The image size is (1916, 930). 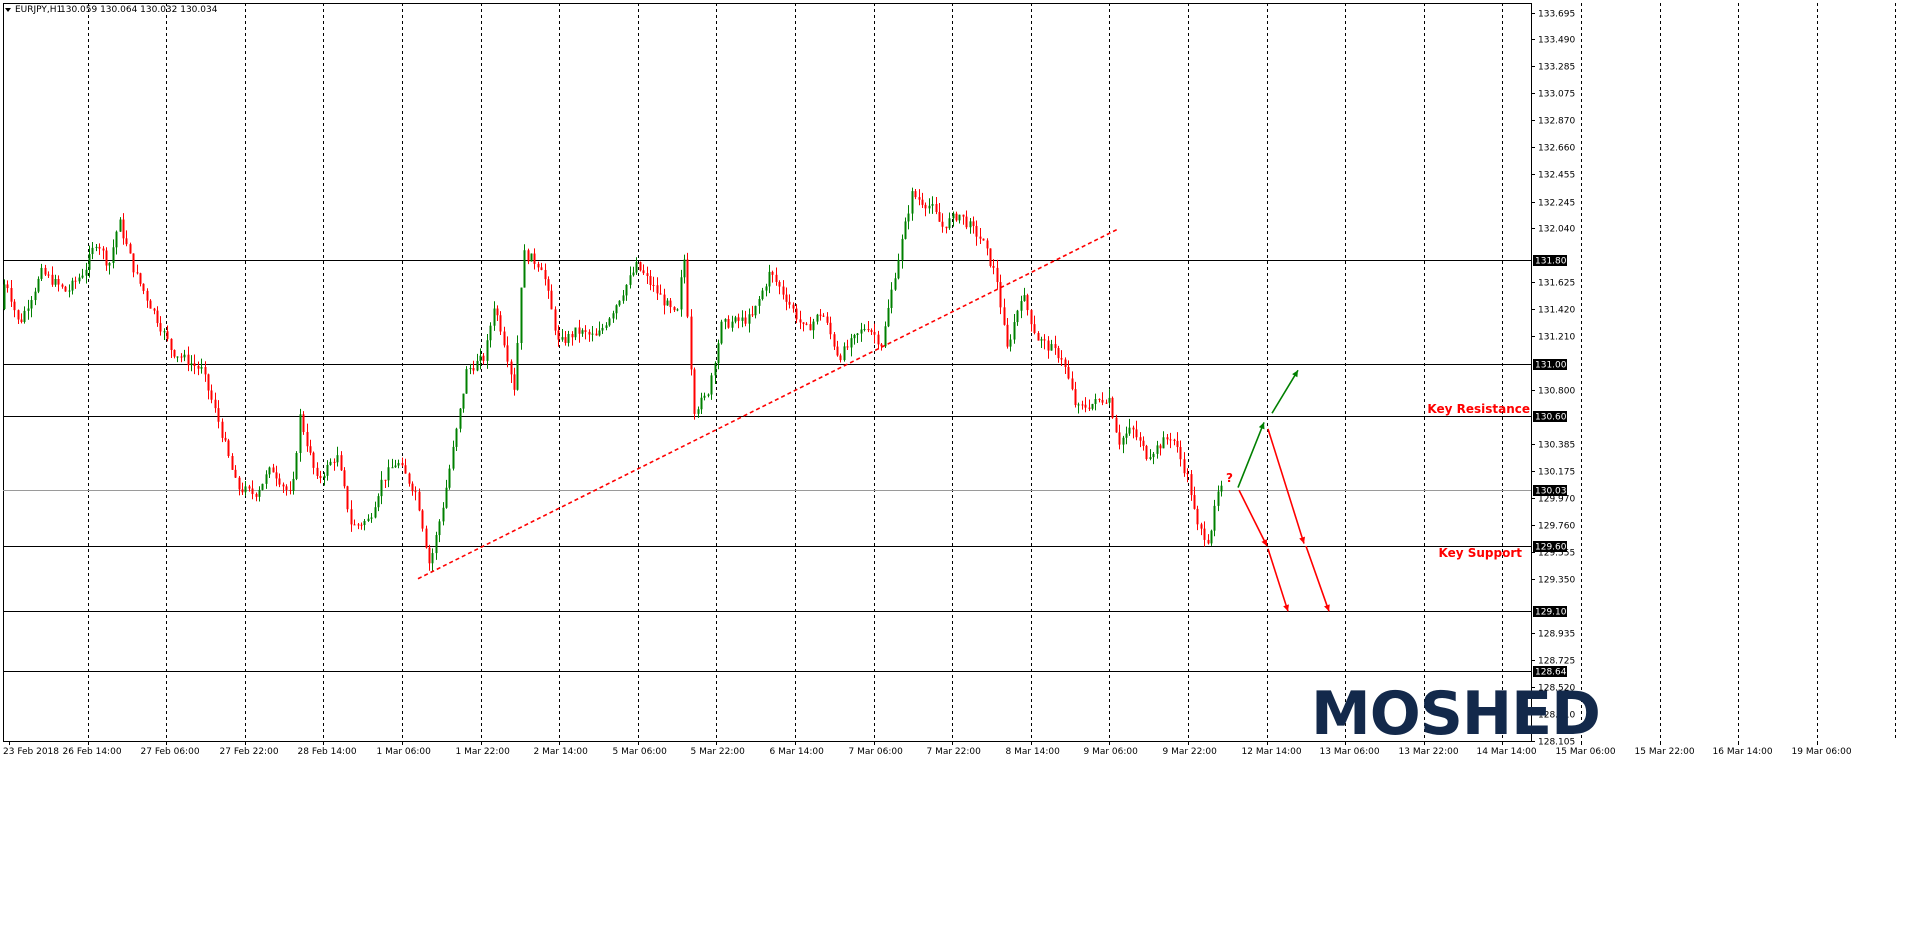 What do you see at coordinates (1556, 635) in the screenshot?
I see `y-tick-label: 128.935` at bounding box center [1556, 635].